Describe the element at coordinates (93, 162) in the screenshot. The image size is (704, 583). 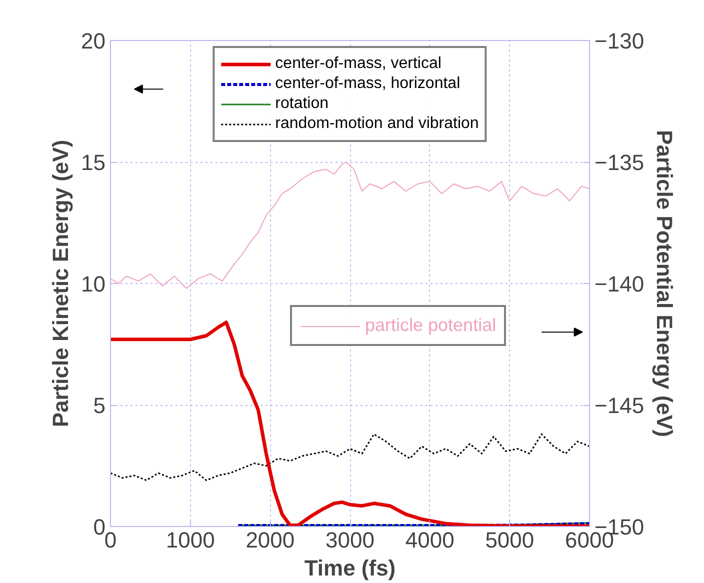
I see `y-tick-label: 15` at that location.